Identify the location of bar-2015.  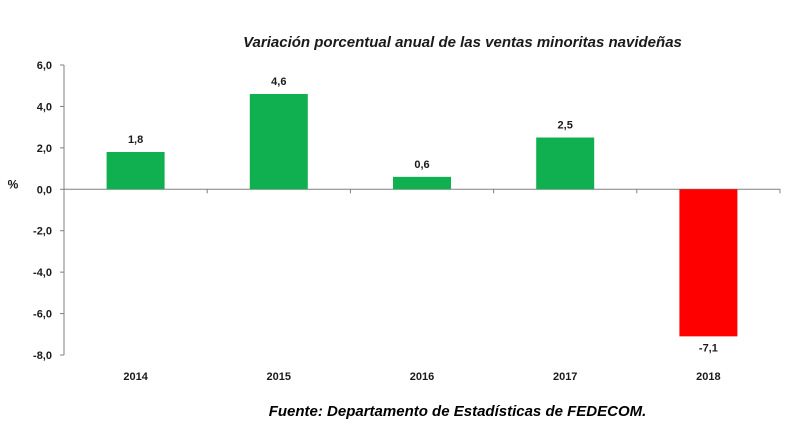
(278, 142).